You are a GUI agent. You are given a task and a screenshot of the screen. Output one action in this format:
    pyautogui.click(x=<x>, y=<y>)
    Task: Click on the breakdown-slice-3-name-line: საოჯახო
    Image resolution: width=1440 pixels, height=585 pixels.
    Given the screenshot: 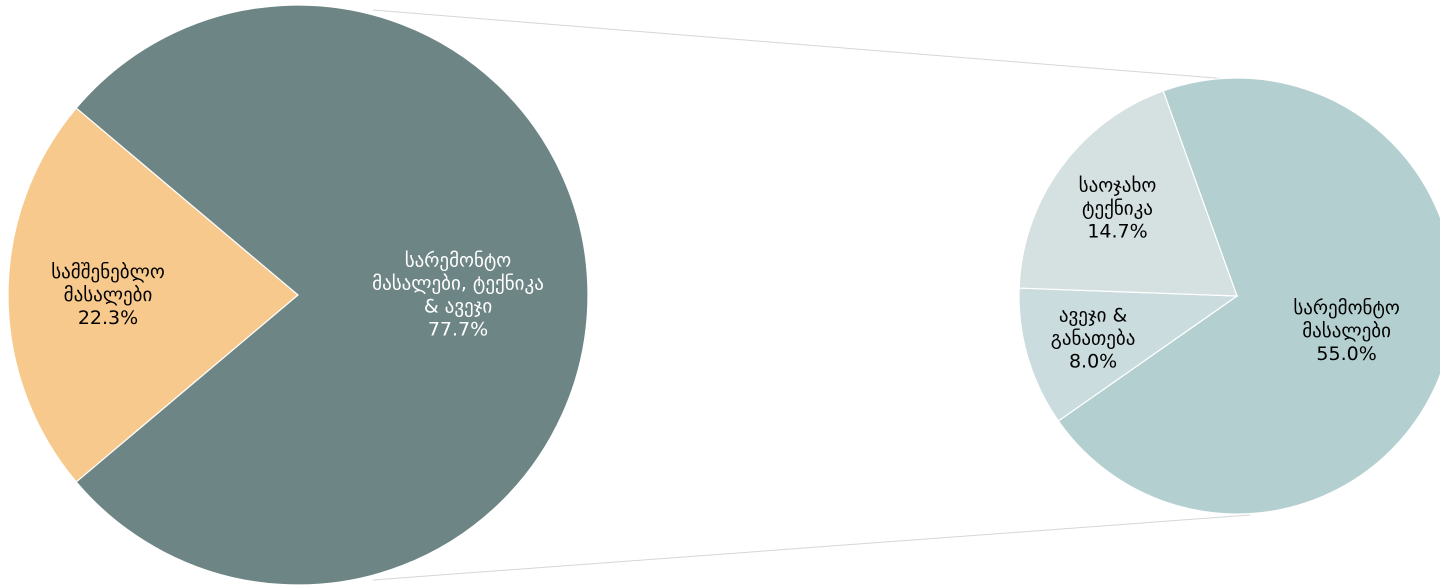 What is the action you would take?
    pyautogui.click(x=1118, y=185)
    